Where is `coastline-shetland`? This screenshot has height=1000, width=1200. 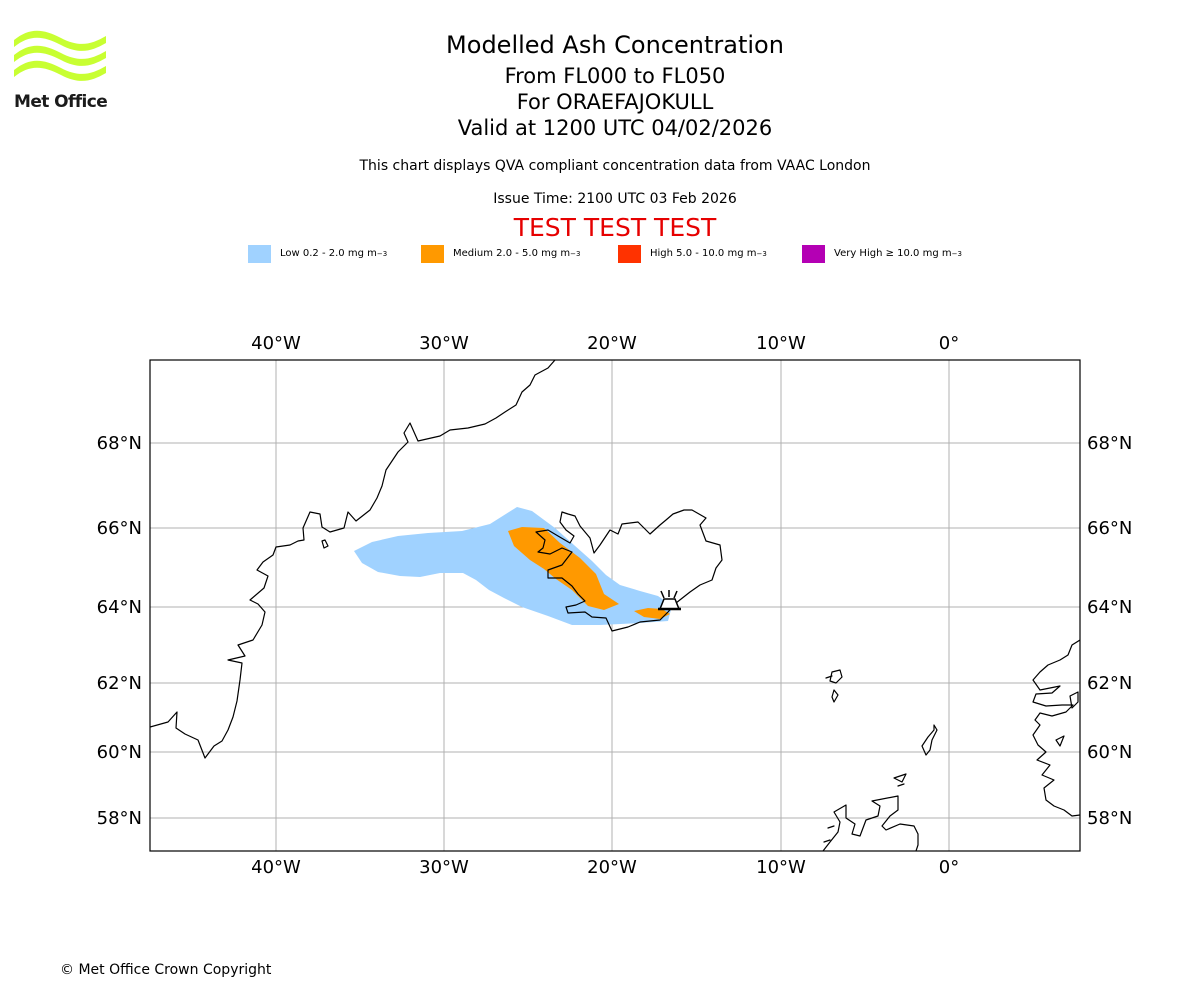 coastline-shetland is located at coordinates (929, 740).